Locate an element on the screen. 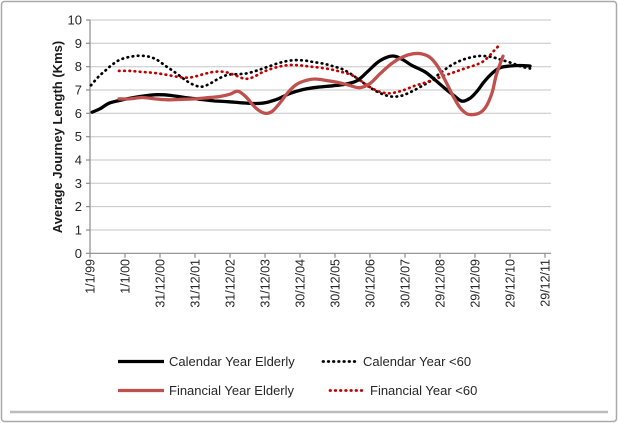  y-tick-labels: 0 1 2 3 4 5 6 7 8 9 10 is located at coordinates (75, 137).